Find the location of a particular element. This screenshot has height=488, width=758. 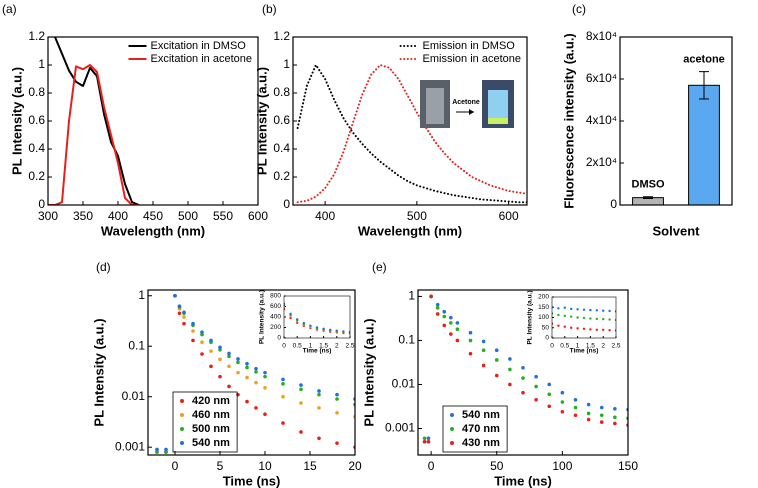

panel-label: (c) is located at coordinates (579, 9).